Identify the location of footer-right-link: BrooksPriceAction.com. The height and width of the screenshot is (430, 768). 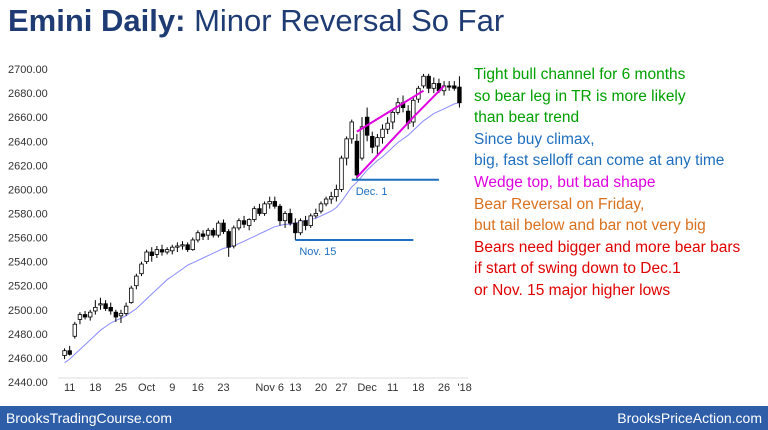
(689, 418).